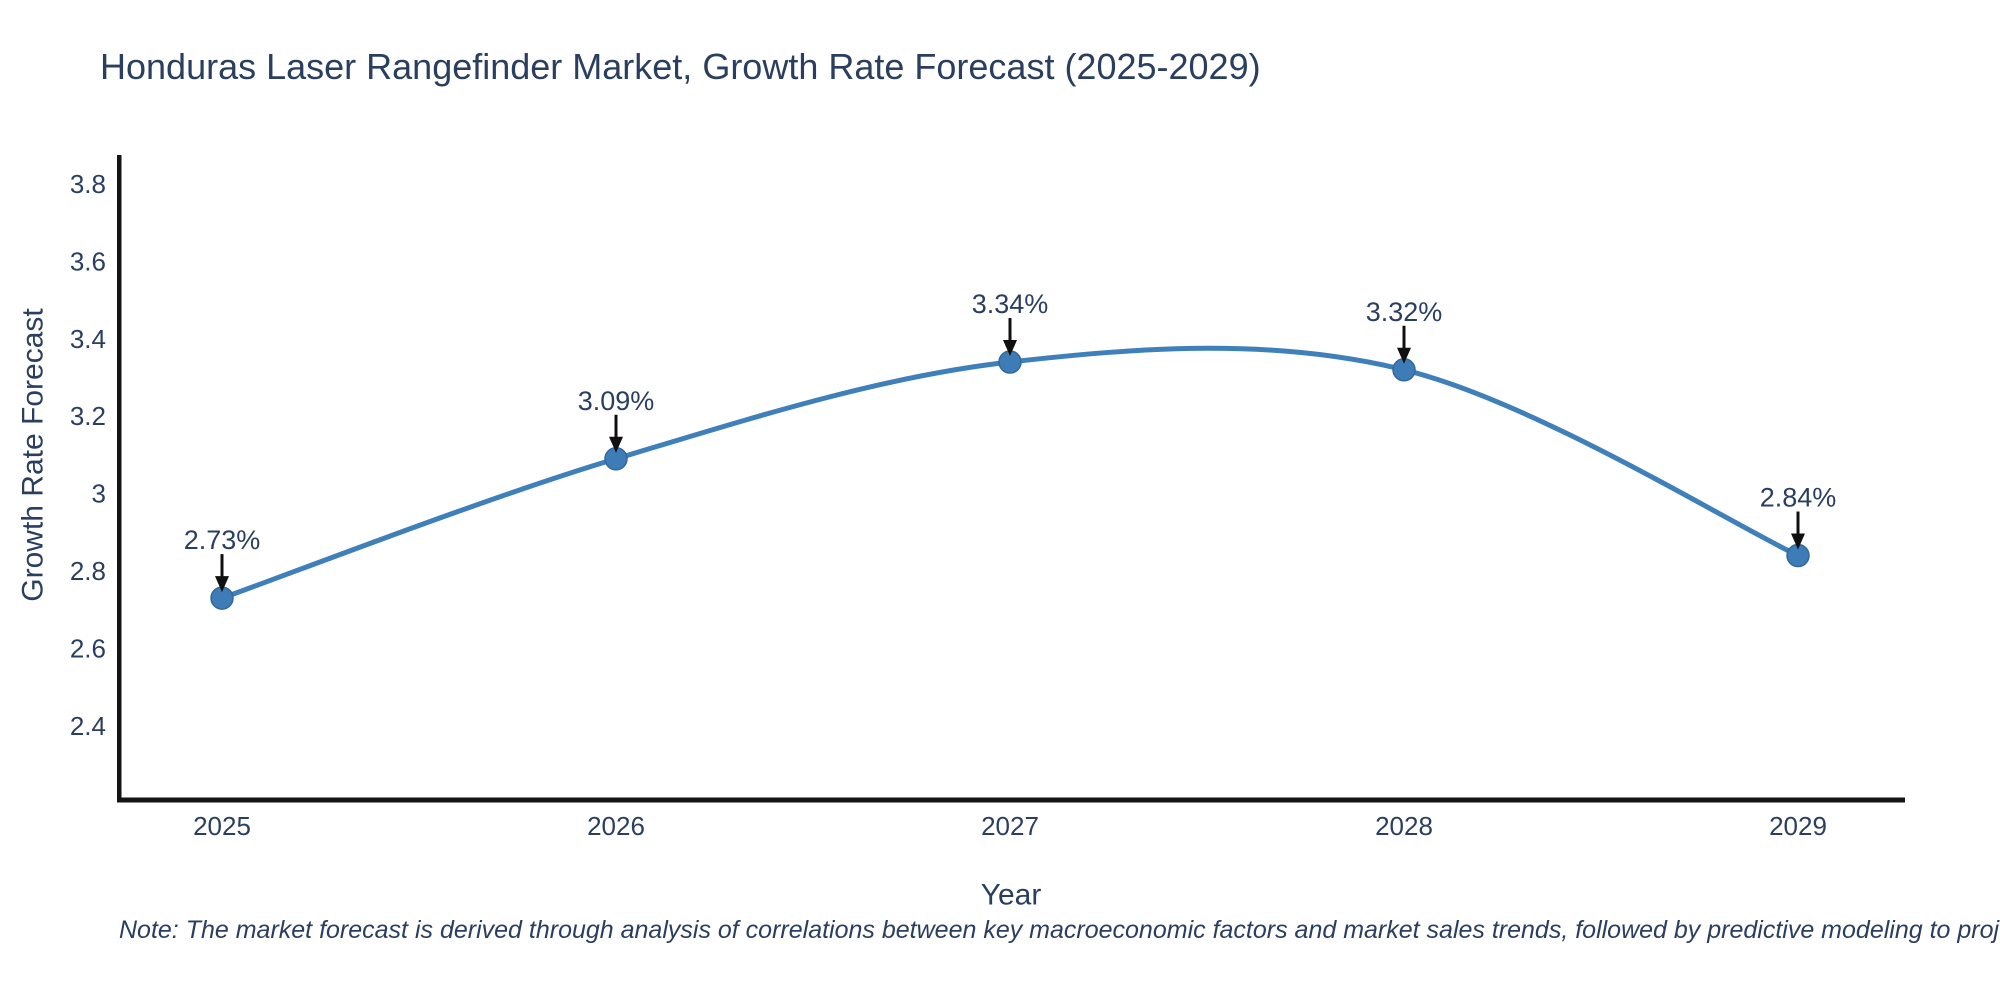 This screenshot has height=1000, width=2000. I want to click on point-annotation: 3.34%, so click(1010, 323).